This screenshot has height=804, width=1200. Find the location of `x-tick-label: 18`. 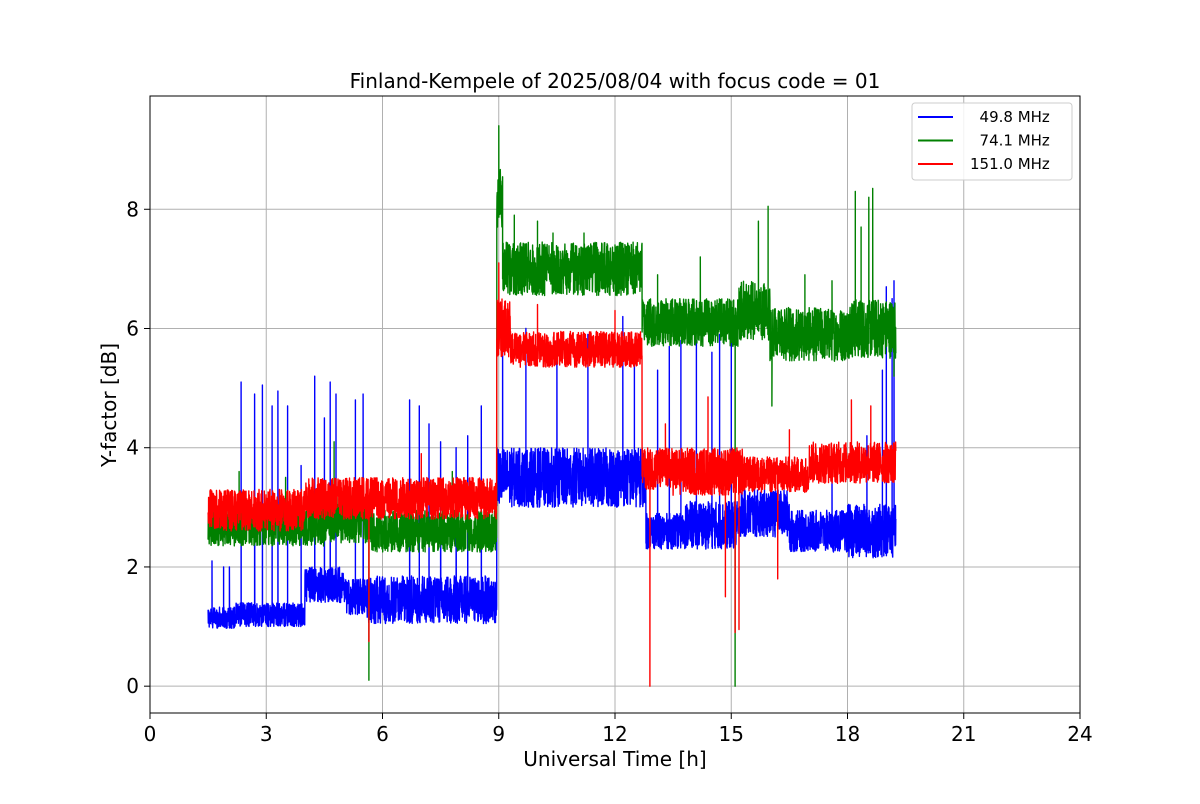

x-tick-label: 18 is located at coordinates (847, 734).